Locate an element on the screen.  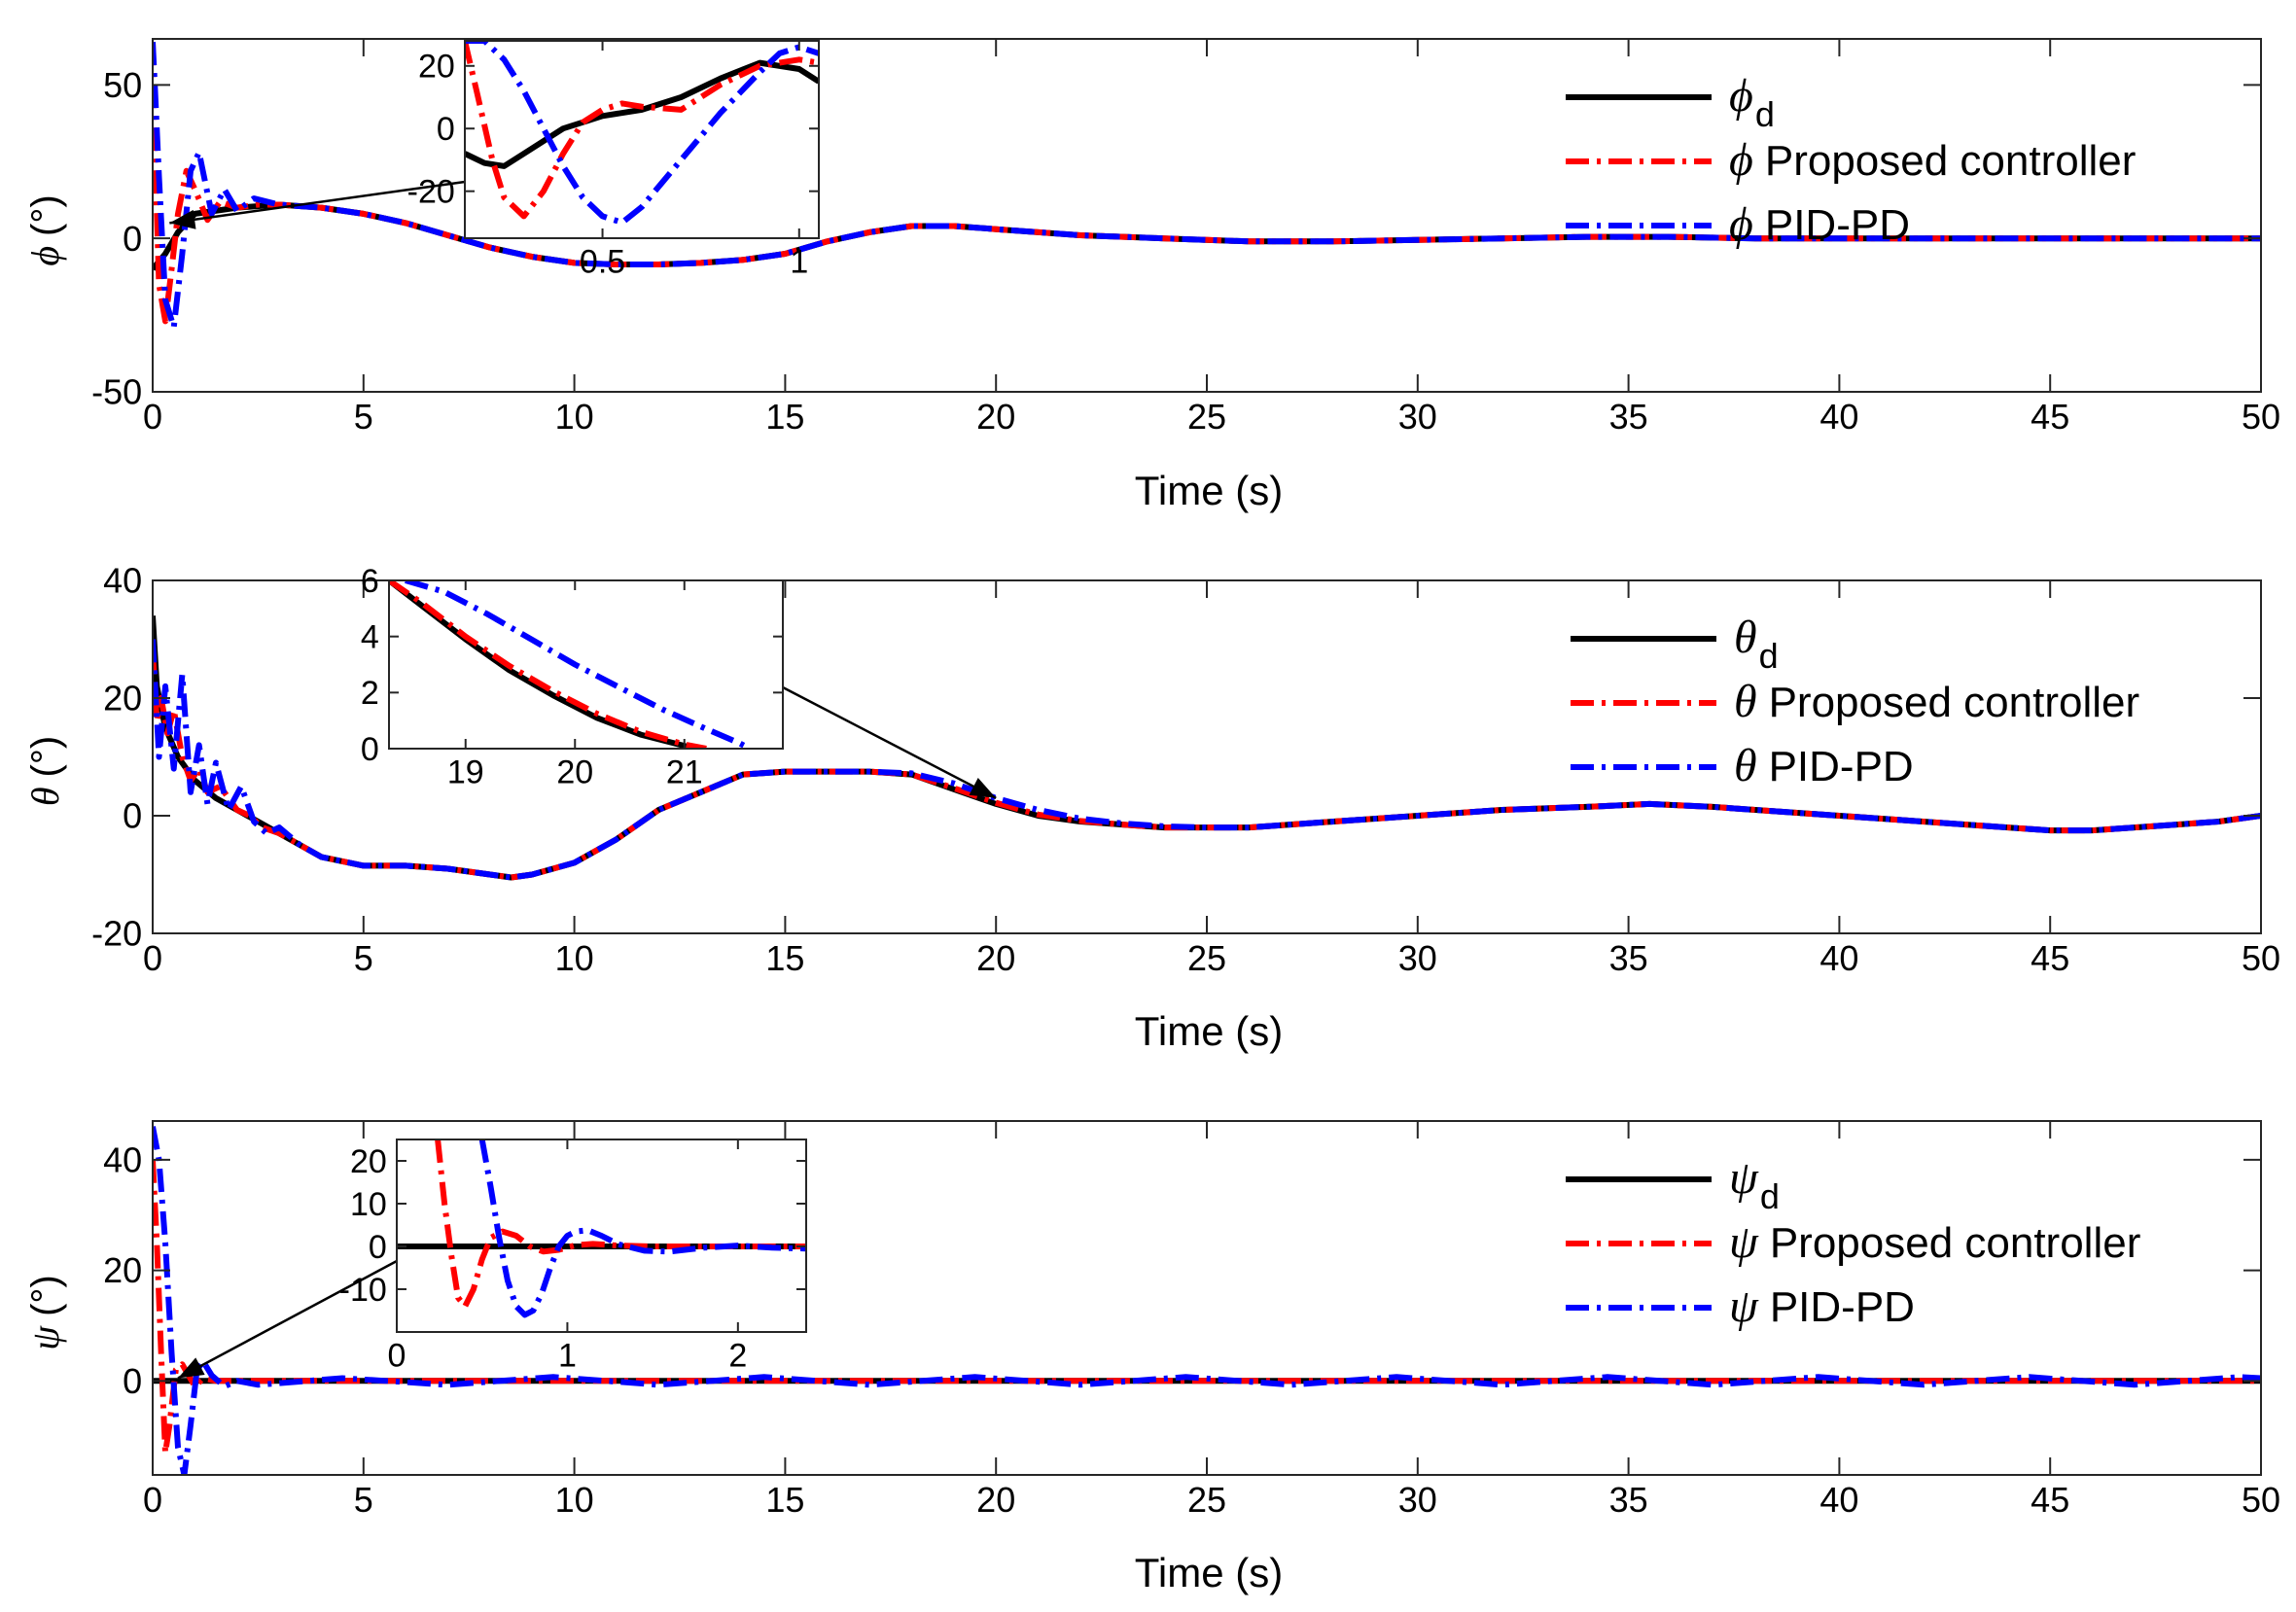
legend-entry-pid: ϕ PID-PD is located at coordinates (1820, 224).